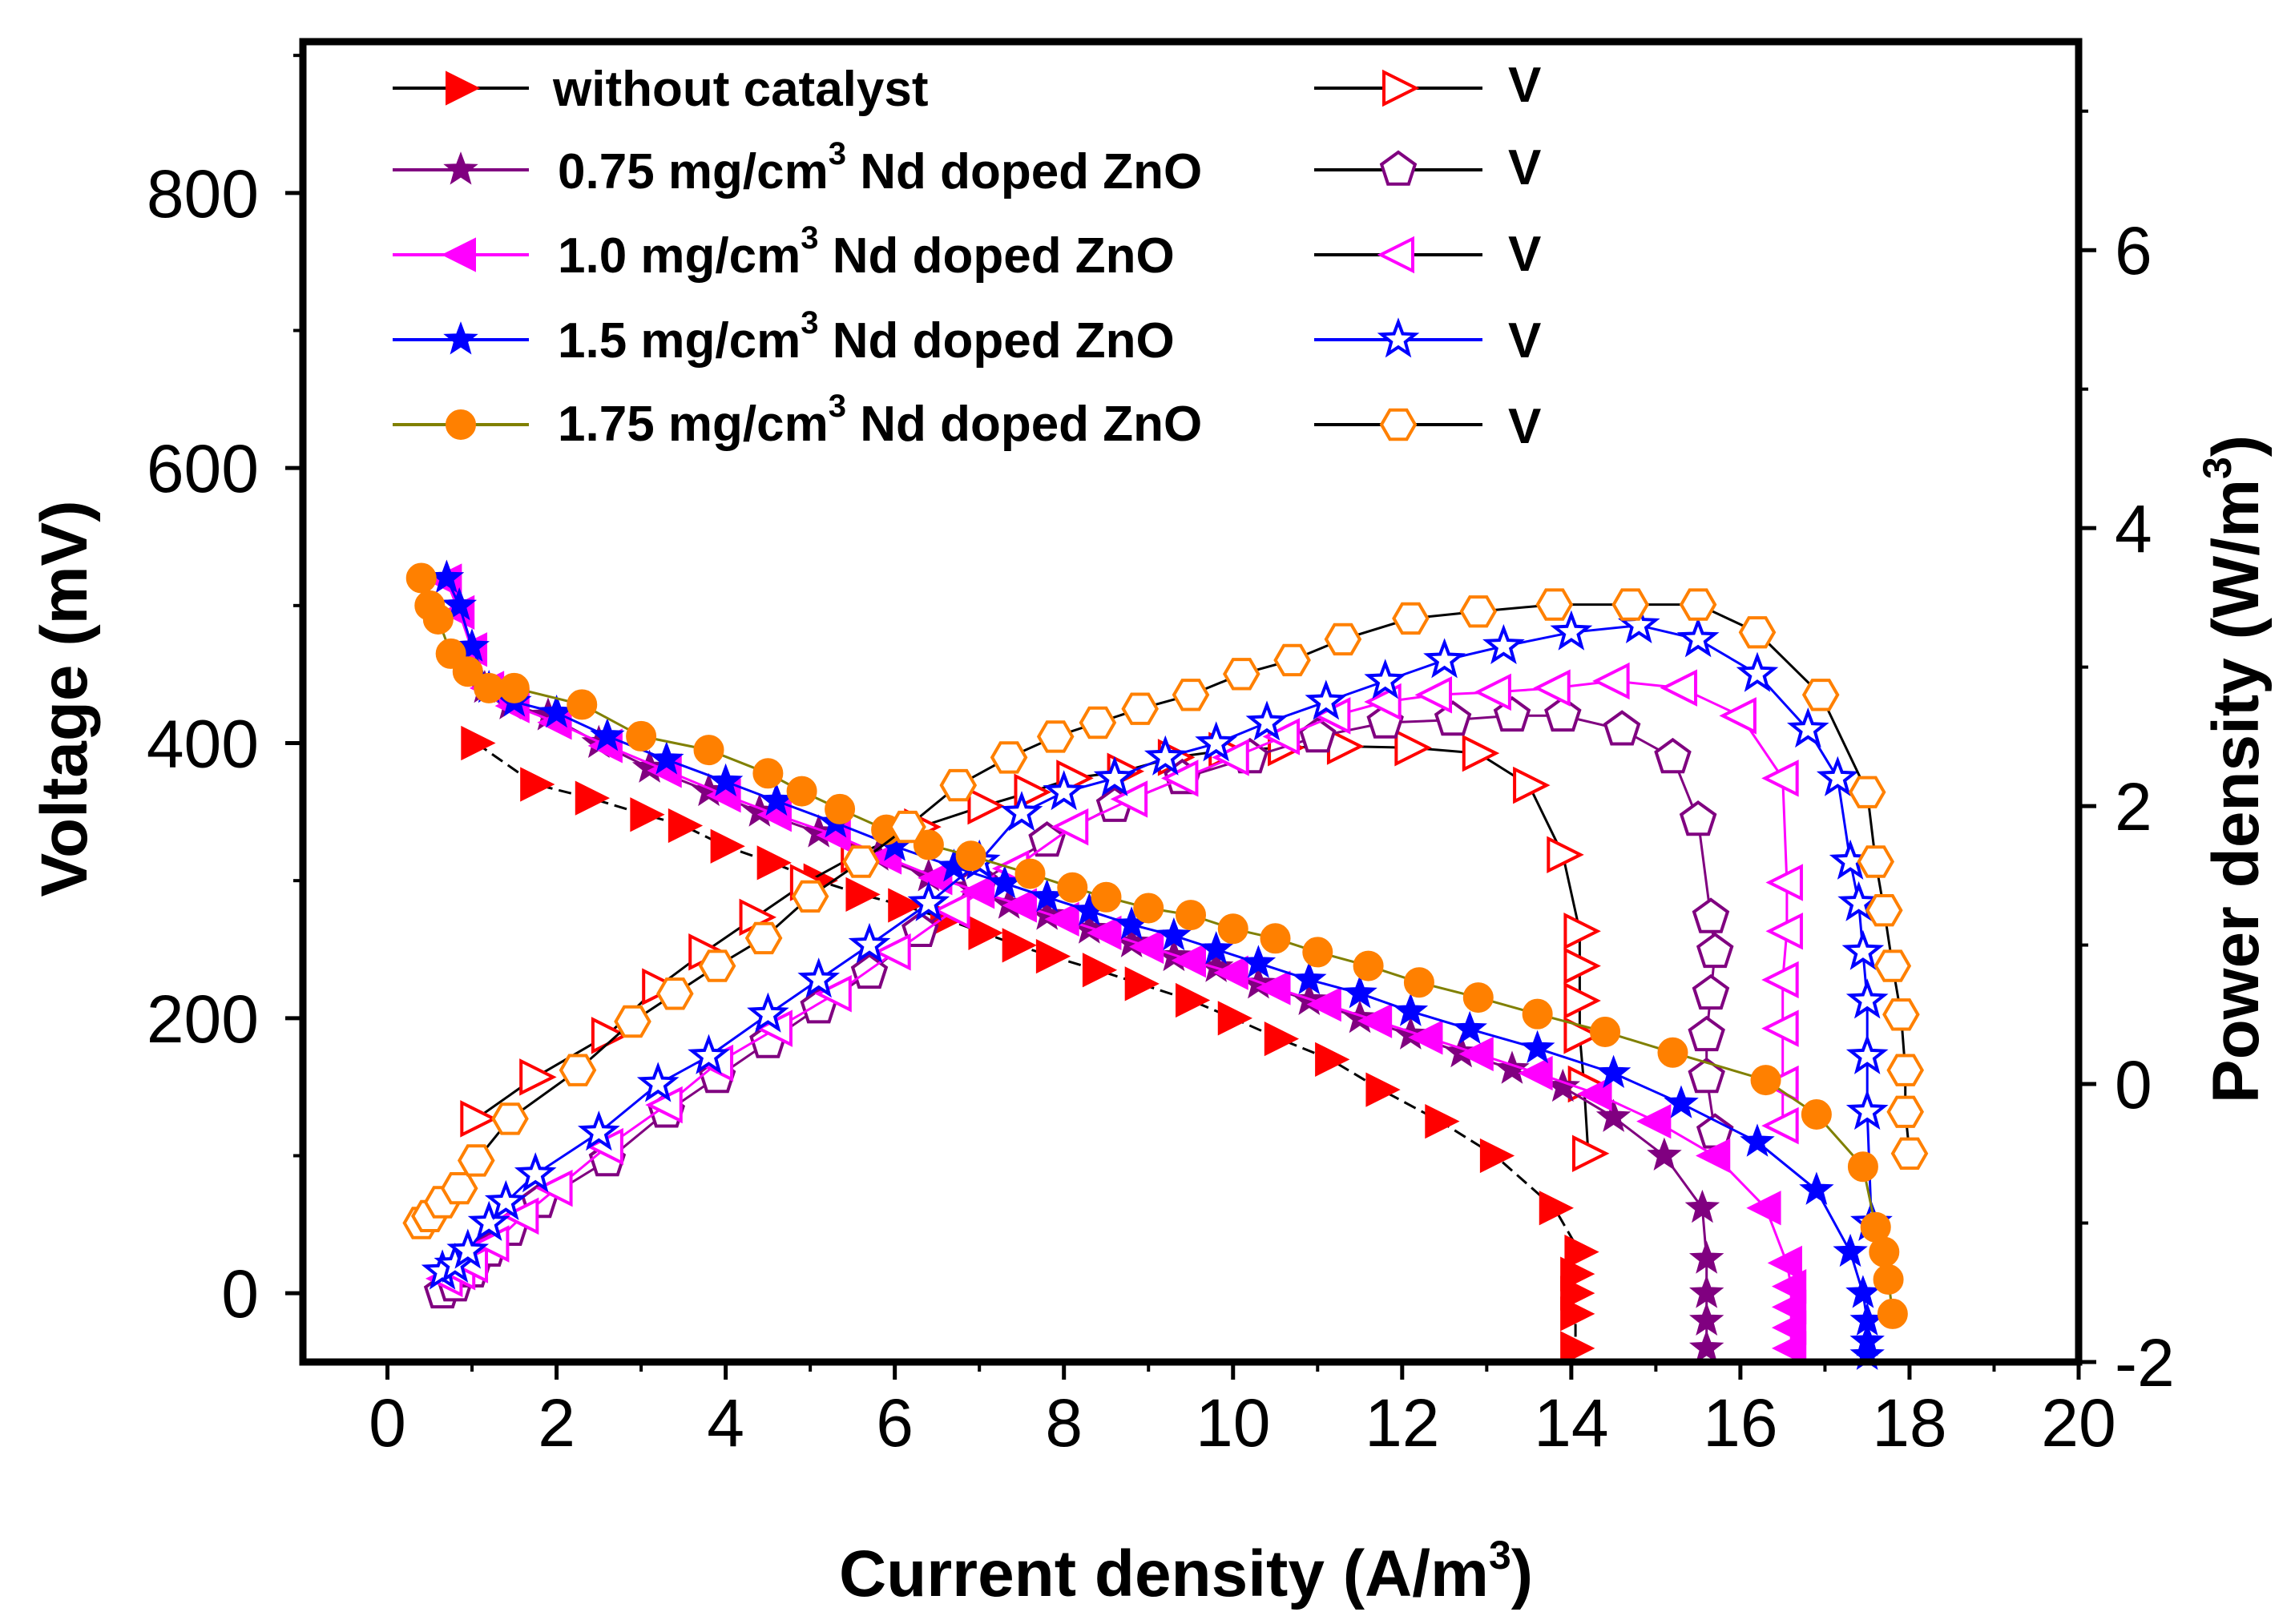  I want to click on x-tick-label-14: 14, so click(1571, 1423).